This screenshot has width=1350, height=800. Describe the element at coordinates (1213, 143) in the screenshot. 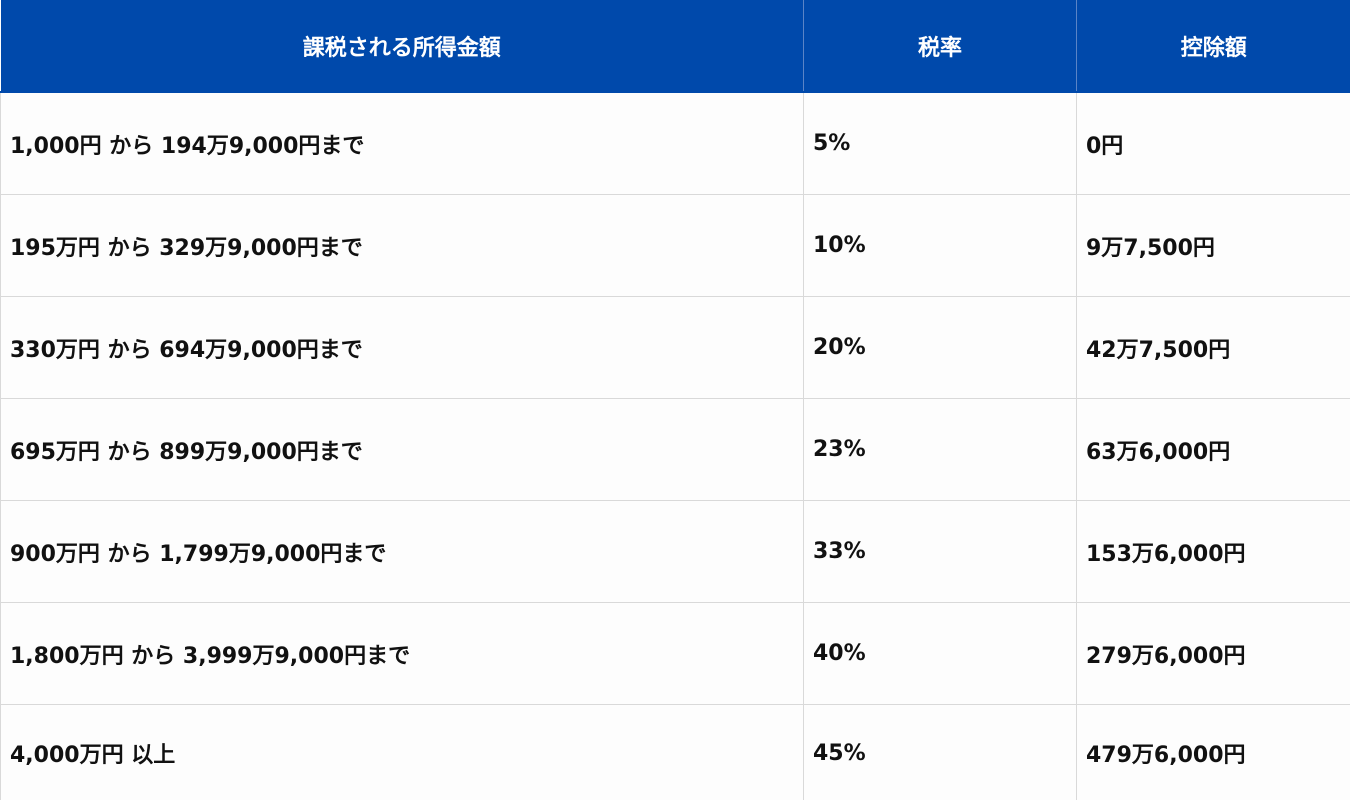

I see `cell-deduction: 0円` at that location.